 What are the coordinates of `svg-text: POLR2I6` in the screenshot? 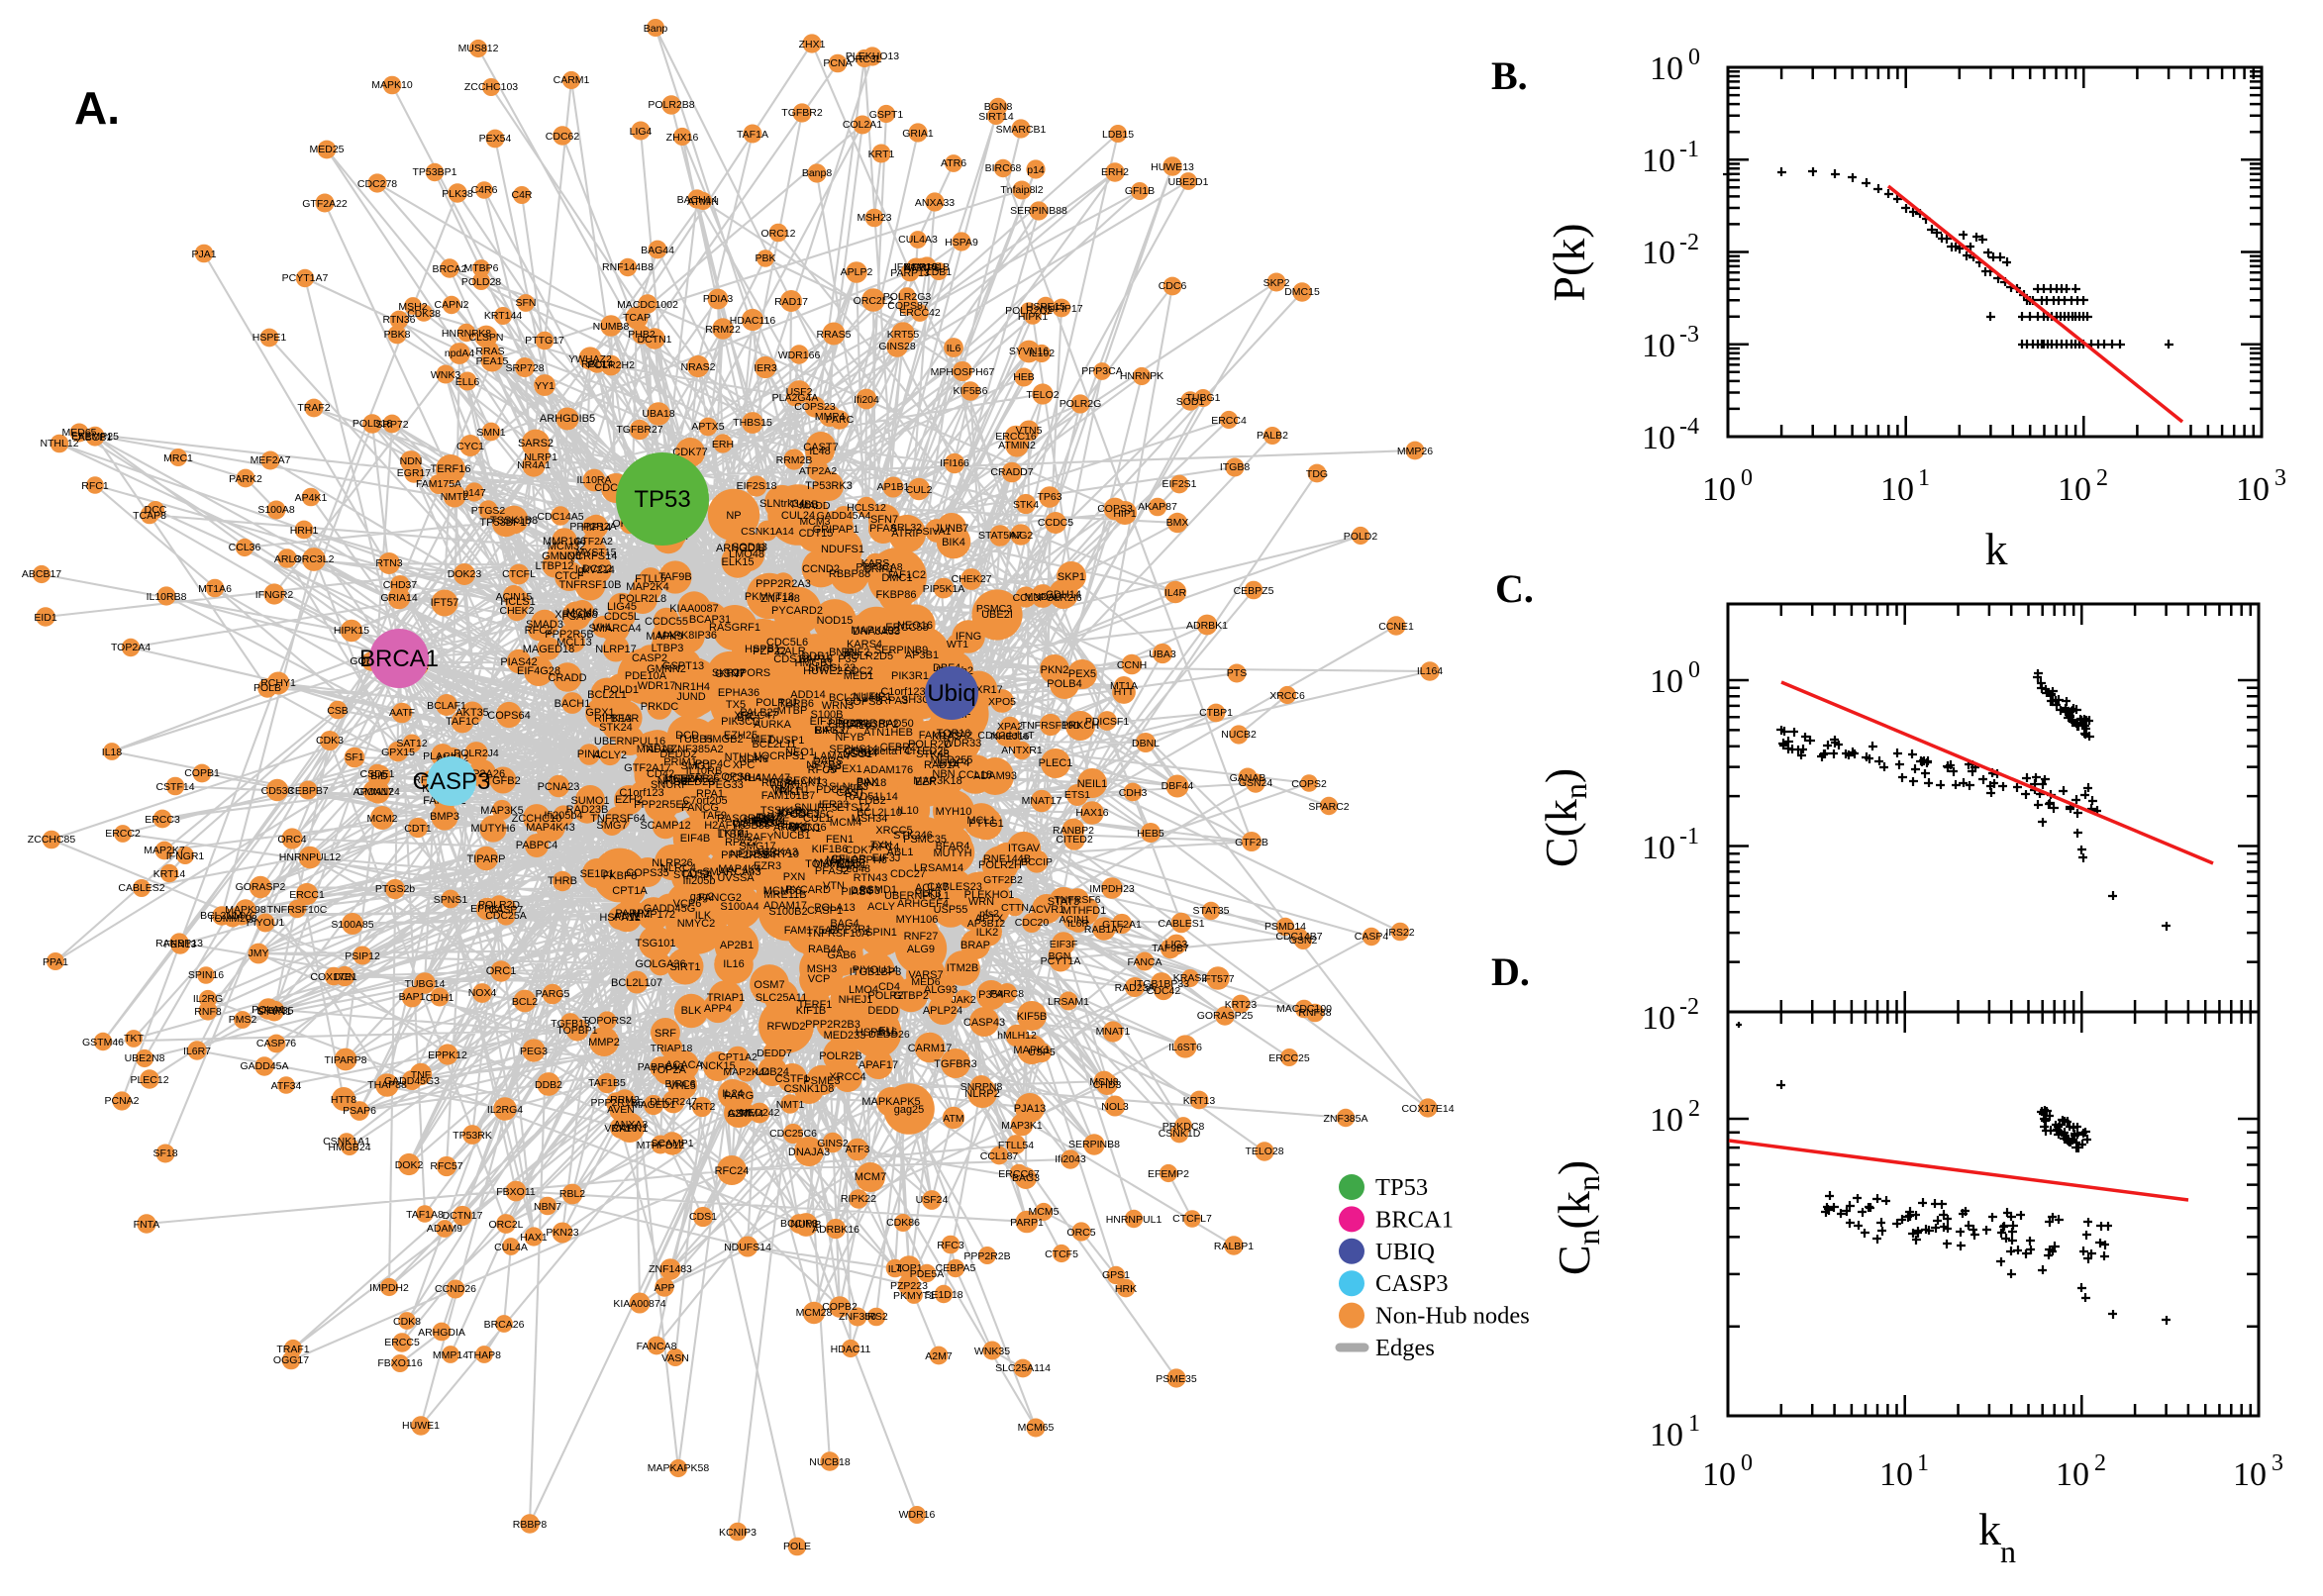 It's located at (1060, 598).